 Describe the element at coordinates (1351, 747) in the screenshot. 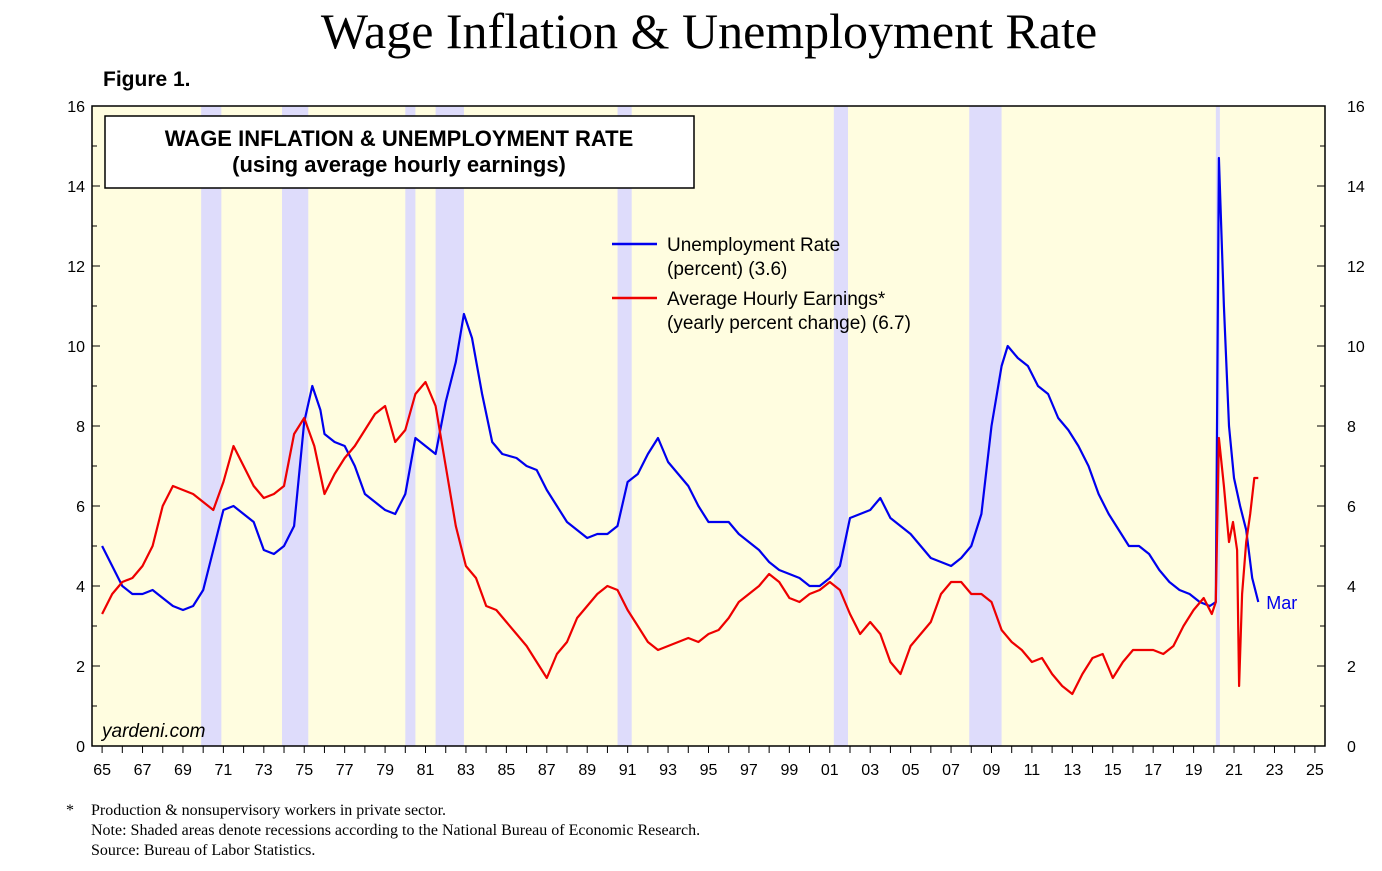

I see `y-tick-label-right-0: 0` at that location.